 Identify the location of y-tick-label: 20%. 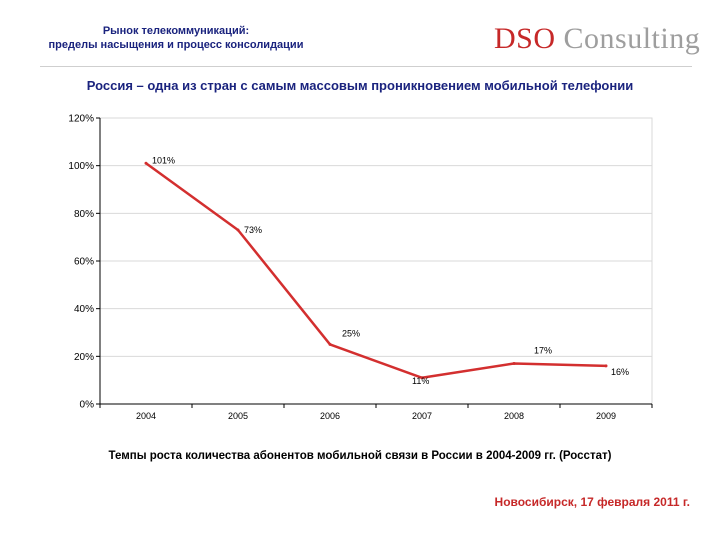
(84, 357).